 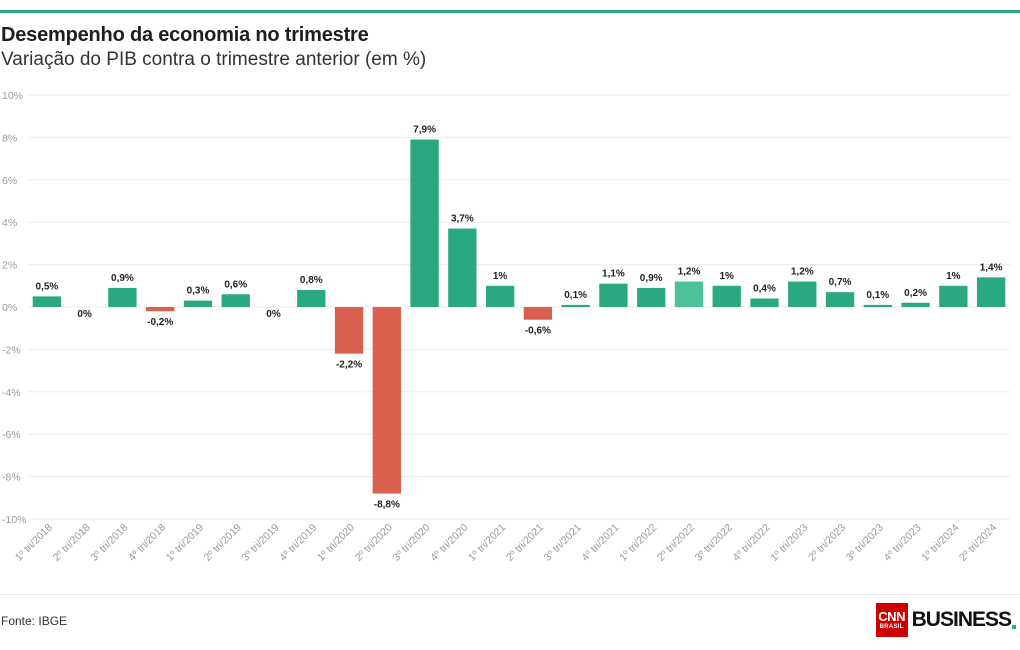 I want to click on x-tick-label: 3º tri/2018, so click(x=109, y=543).